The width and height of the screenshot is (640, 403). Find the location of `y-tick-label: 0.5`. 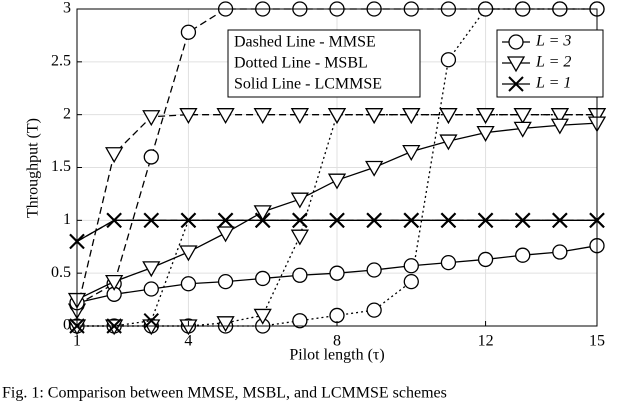

y-tick-label: 0.5 is located at coordinates (61, 272).